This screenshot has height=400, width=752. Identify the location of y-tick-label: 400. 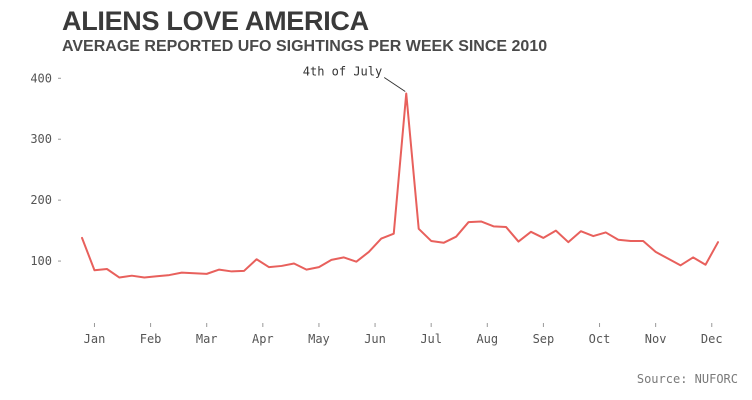
(41, 78).